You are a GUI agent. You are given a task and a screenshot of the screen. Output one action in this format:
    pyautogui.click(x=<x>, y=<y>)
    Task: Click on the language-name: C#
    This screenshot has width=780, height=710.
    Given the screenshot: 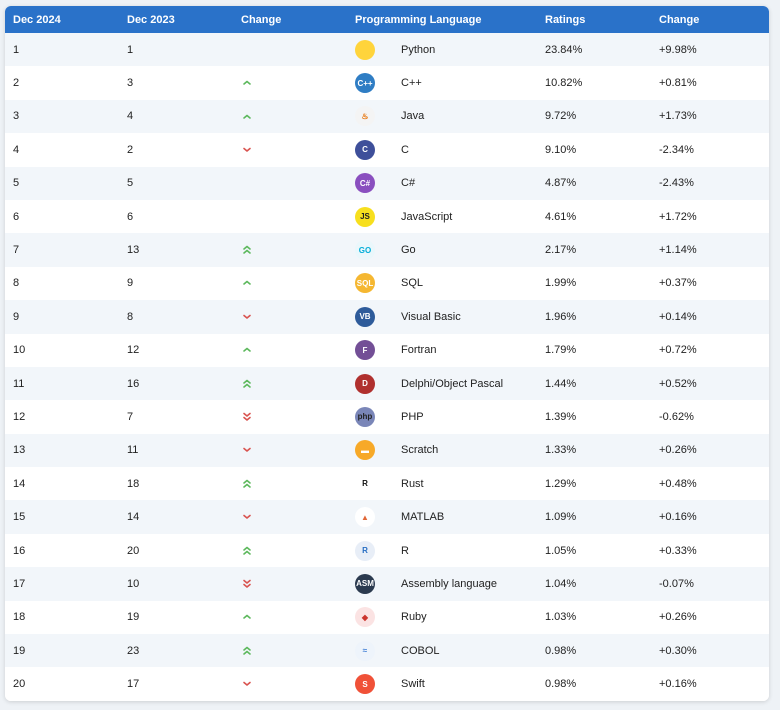 What is the action you would take?
    pyautogui.click(x=408, y=183)
    